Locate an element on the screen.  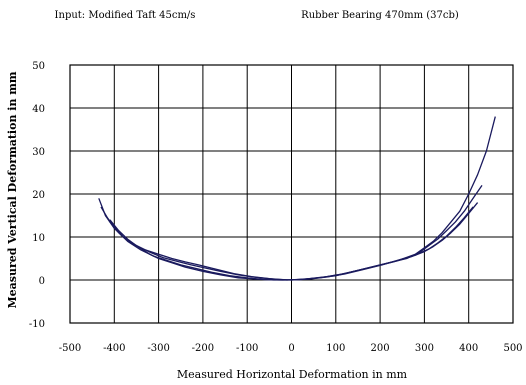
x-tick-label: 100 is located at coordinates (335, 348).